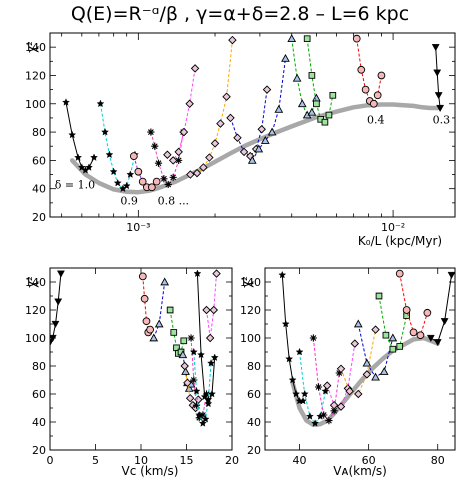 The image size is (467, 483). Describe the element at coordinates (187, 460) in the screenshot. I see `x-tick-label: 15` at that location.